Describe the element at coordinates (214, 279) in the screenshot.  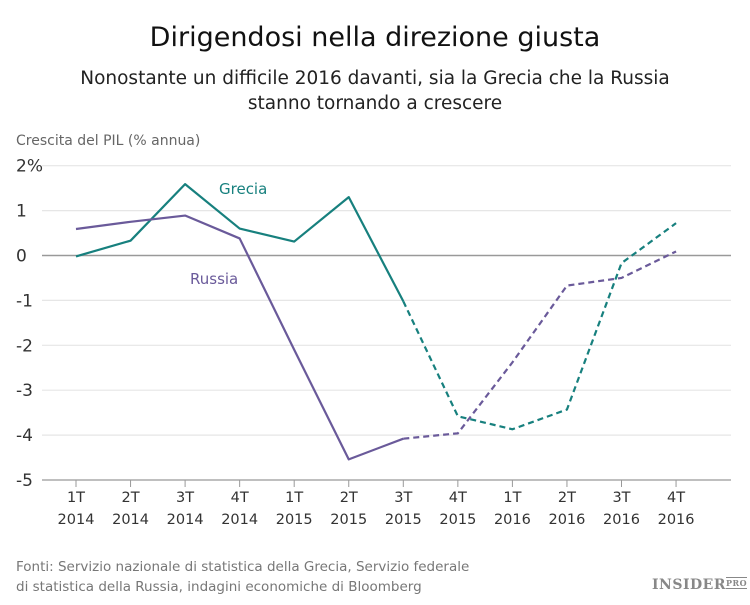
I see `series-label-russia: Russia` at that location.